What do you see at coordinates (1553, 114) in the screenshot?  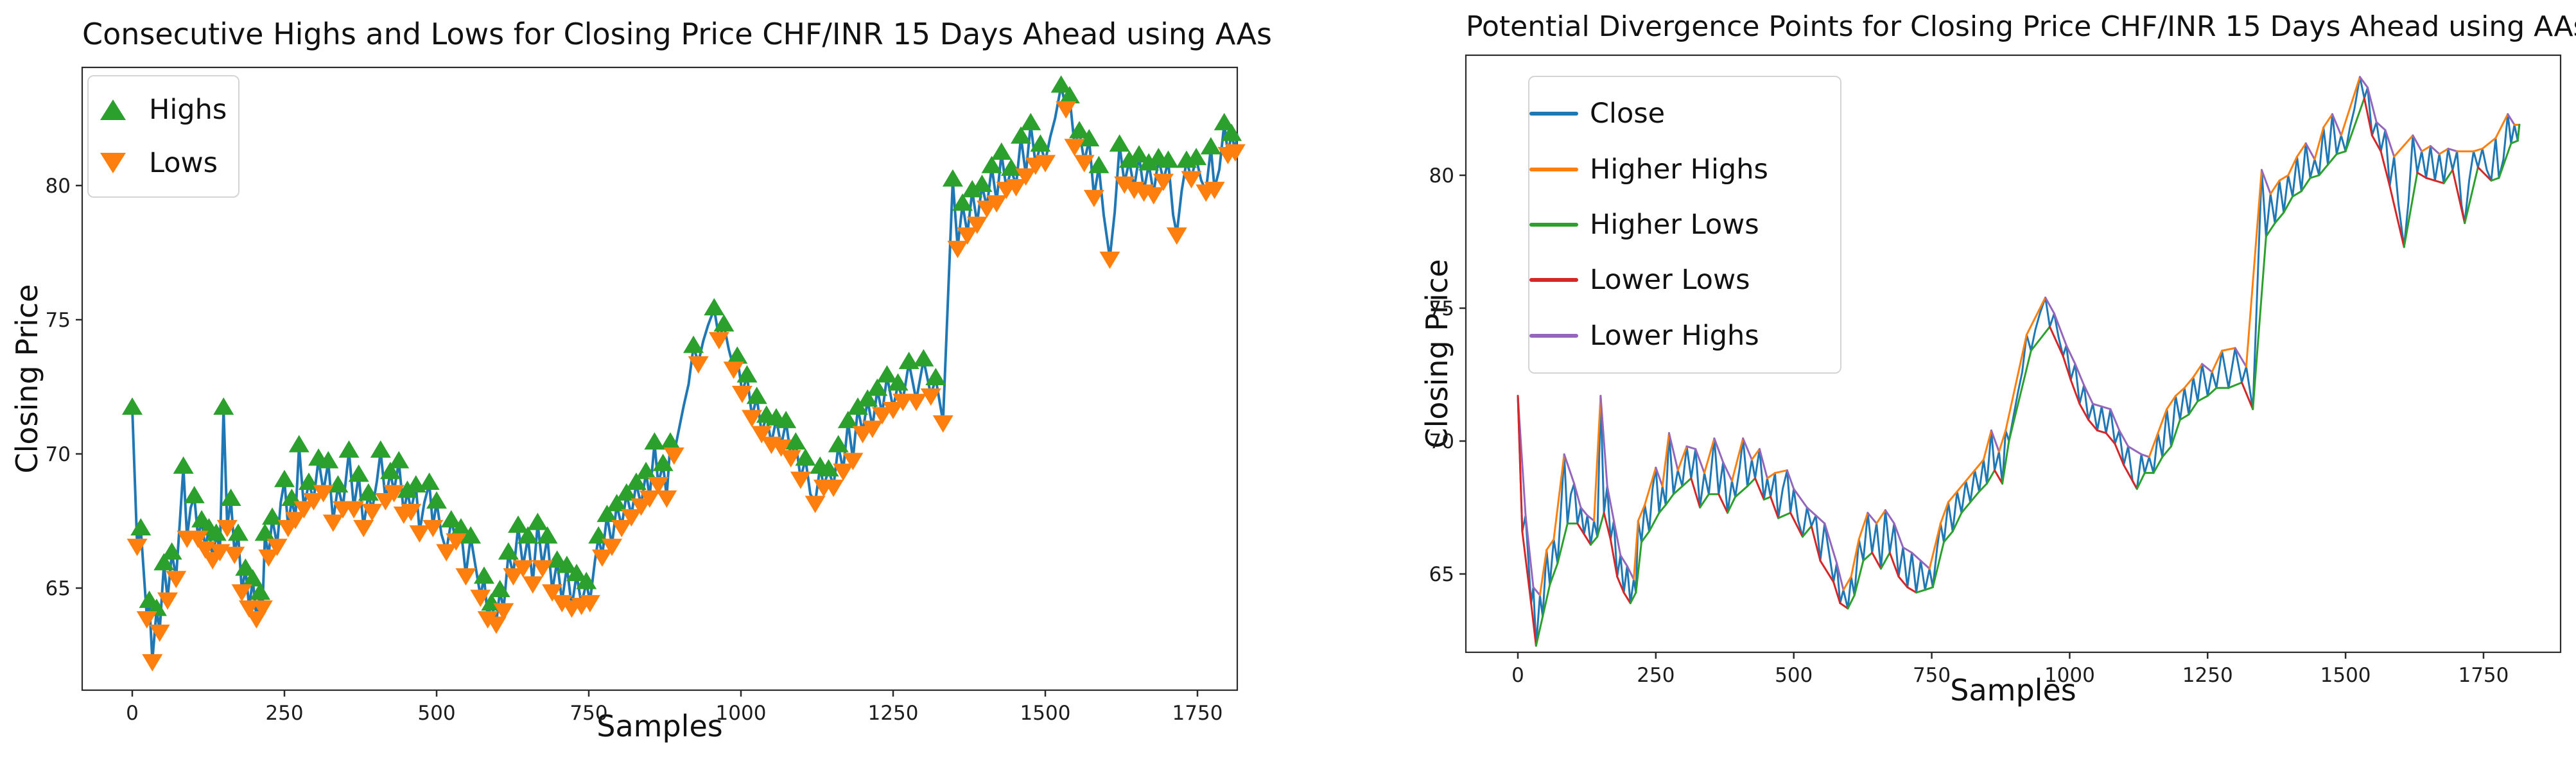 I see `close-line-icon` at bounding box center [1553, 114].